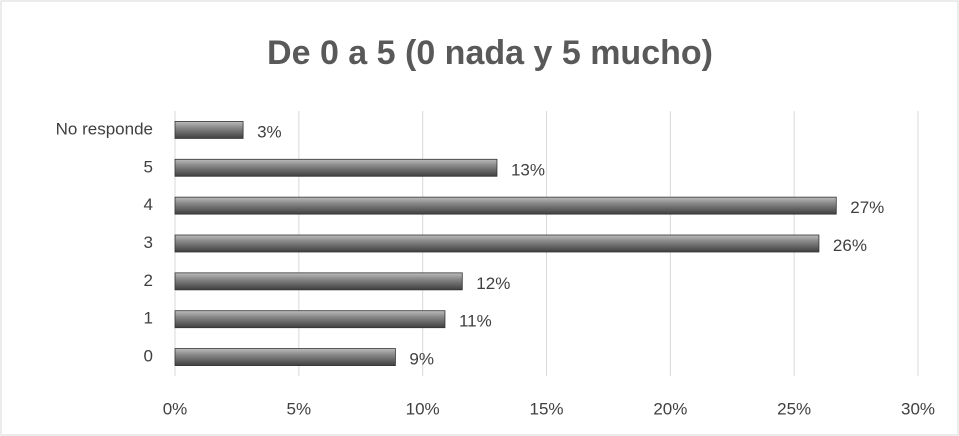  Describe the element at coordinates (475, 321) in the screenshot. I see `data-label: 11%` at that location.